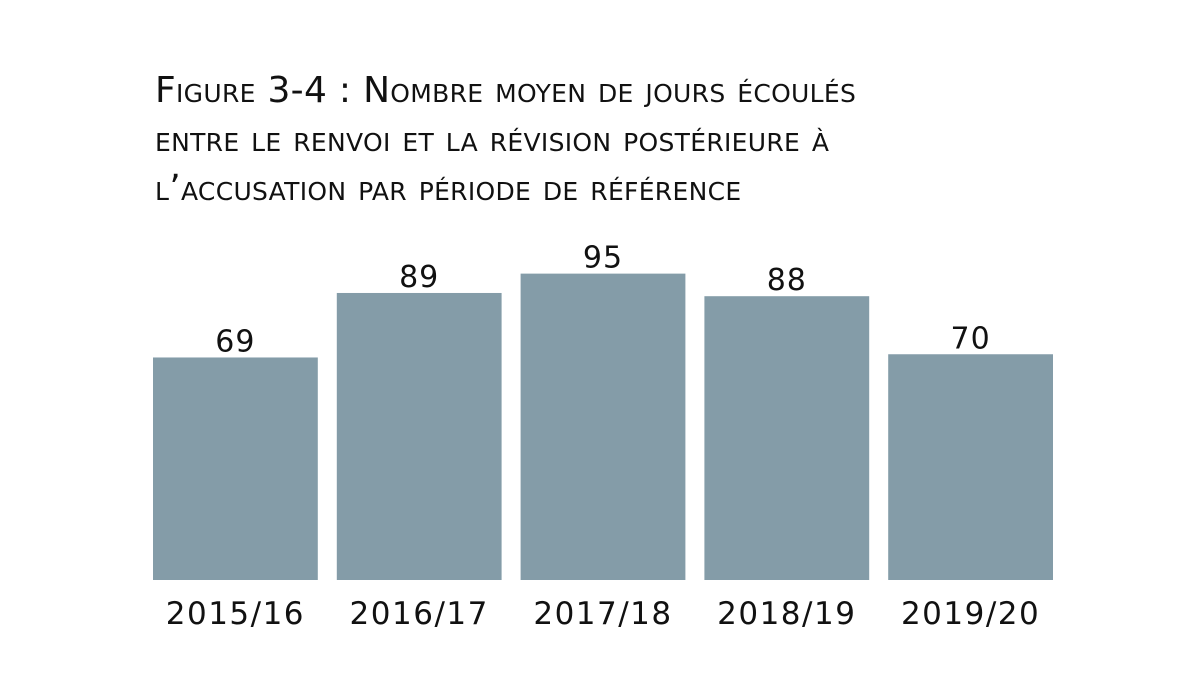  What do you see at coordinates (419, 277) in the screenshot?
I see `value-label: 89` at bounding box center [419, 277].